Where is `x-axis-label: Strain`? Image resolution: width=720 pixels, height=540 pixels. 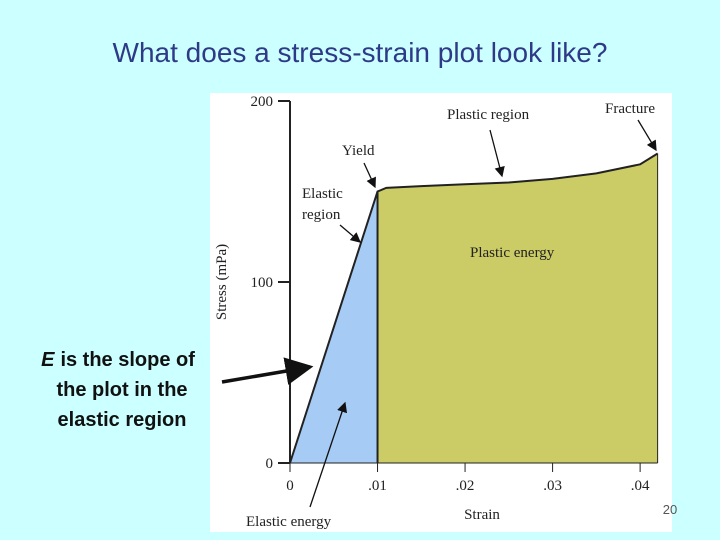 x-axis-label: Strain is located at coordinates (482, 515).